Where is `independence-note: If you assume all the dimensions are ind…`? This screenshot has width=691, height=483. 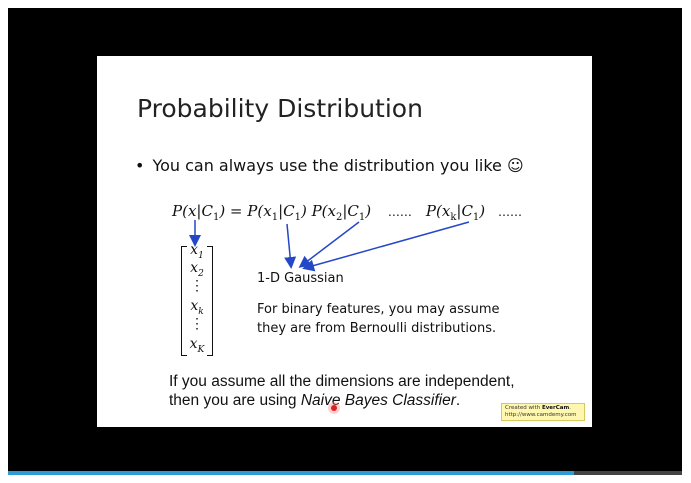
independence-note: If you assume all the dimensions are ind… is located at coordinates (379, 391).